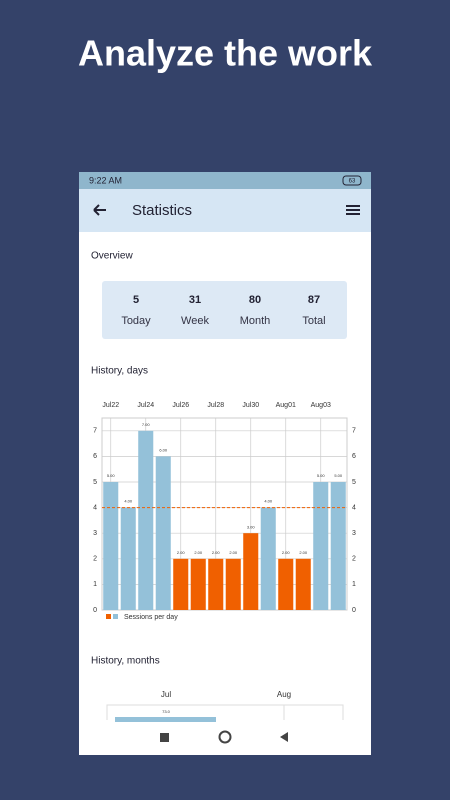 The width and height of the screenshot is (450, 800). What do you see at coordinates (180, 405) in the screenshot?
I see `x-tick-label: Jul26` at bounding box center [180, 405].